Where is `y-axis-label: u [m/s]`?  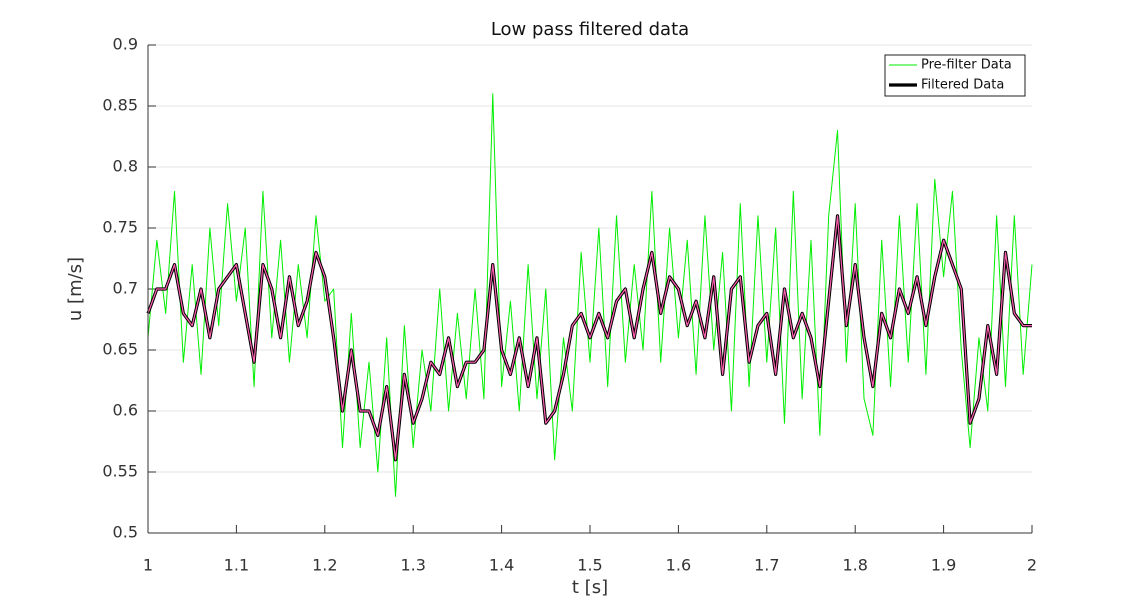
y-axis-label: u [m/s] is located at coordinates (75, 289).